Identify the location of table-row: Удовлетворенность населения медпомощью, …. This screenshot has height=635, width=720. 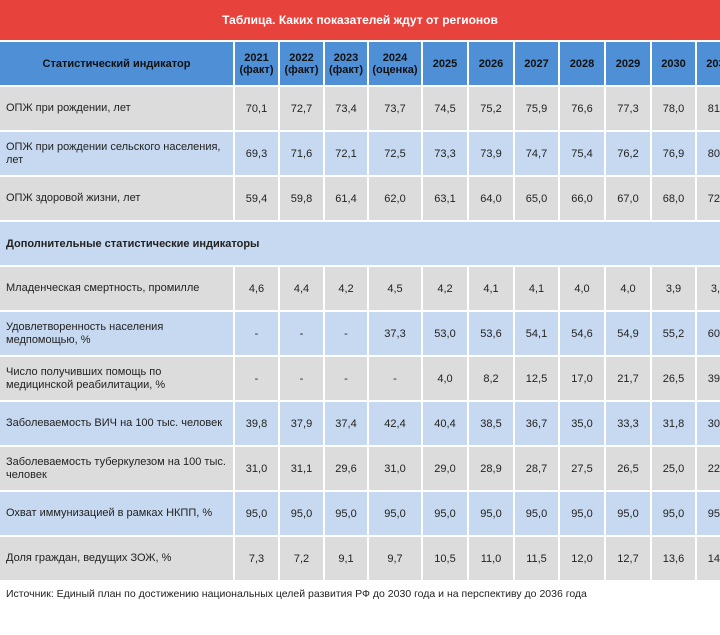
(360, 333).